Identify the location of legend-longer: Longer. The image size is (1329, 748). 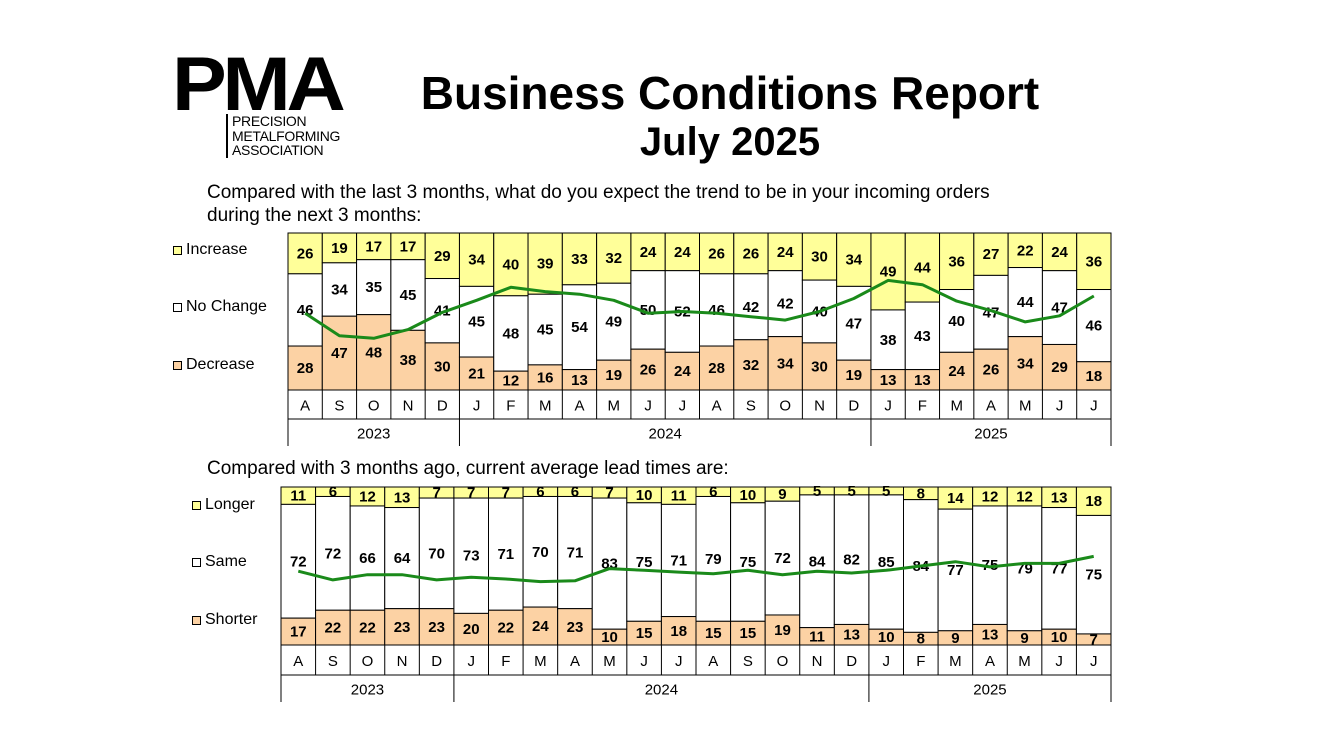
(223, 505).